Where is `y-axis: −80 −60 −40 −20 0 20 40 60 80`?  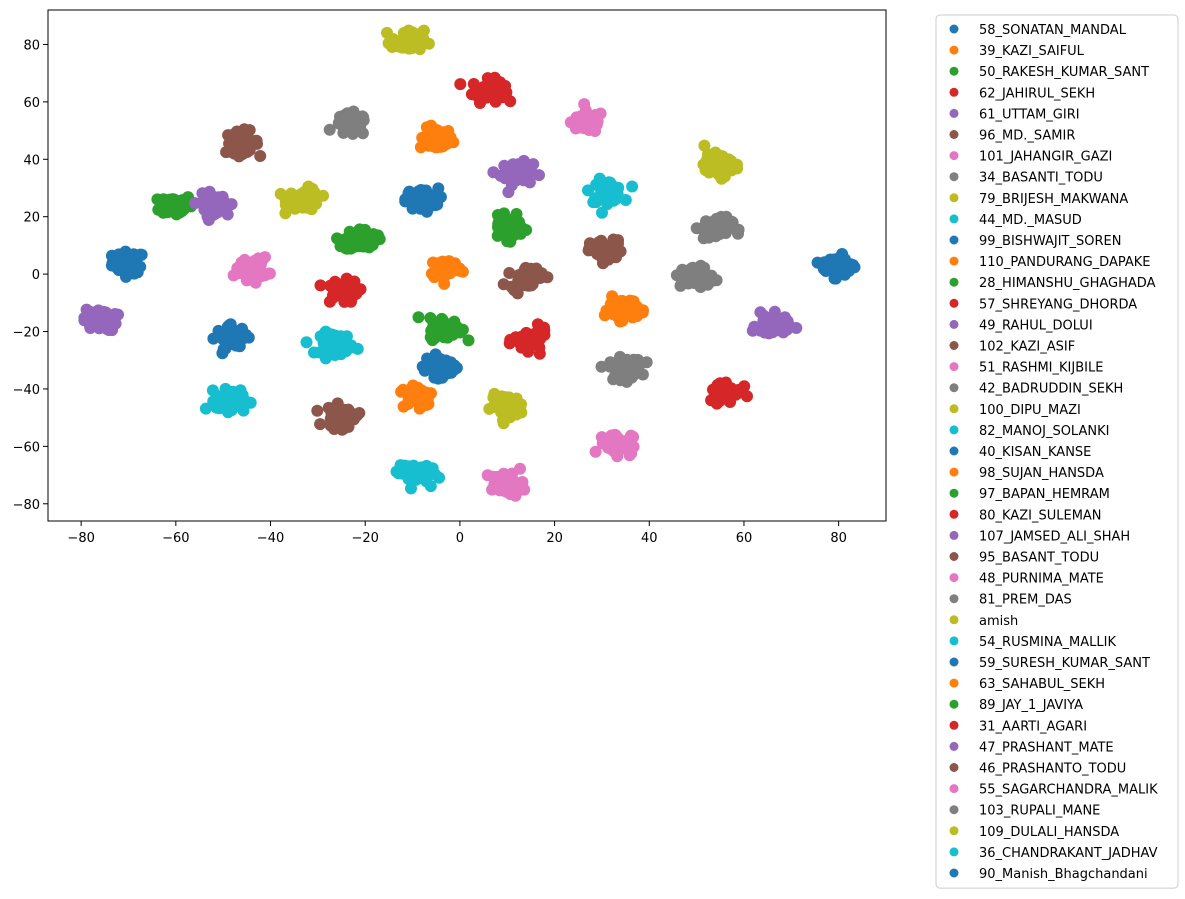 y-axis: −80 −60 −40 −20 0 20 40 60 80 is located at coordinates (30, 275).